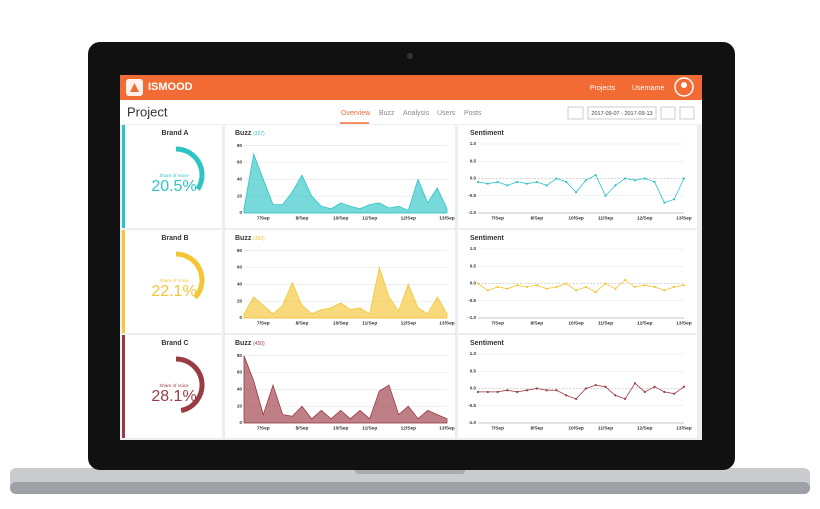 This screenshot has width=820, height=509. I want to click on share-value: 20.5%, so click(173, 186).